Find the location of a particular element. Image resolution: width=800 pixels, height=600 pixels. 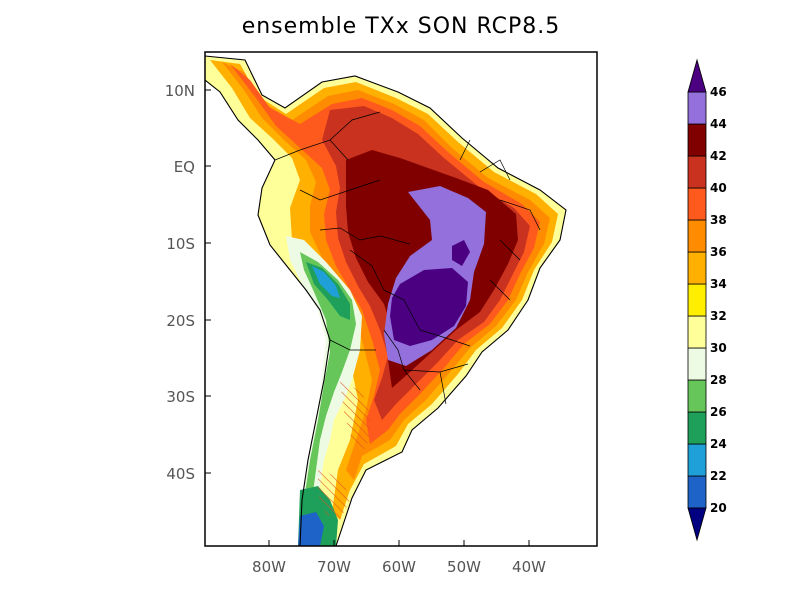

colorbar-label: 24 is located at coordinates (718, 444).